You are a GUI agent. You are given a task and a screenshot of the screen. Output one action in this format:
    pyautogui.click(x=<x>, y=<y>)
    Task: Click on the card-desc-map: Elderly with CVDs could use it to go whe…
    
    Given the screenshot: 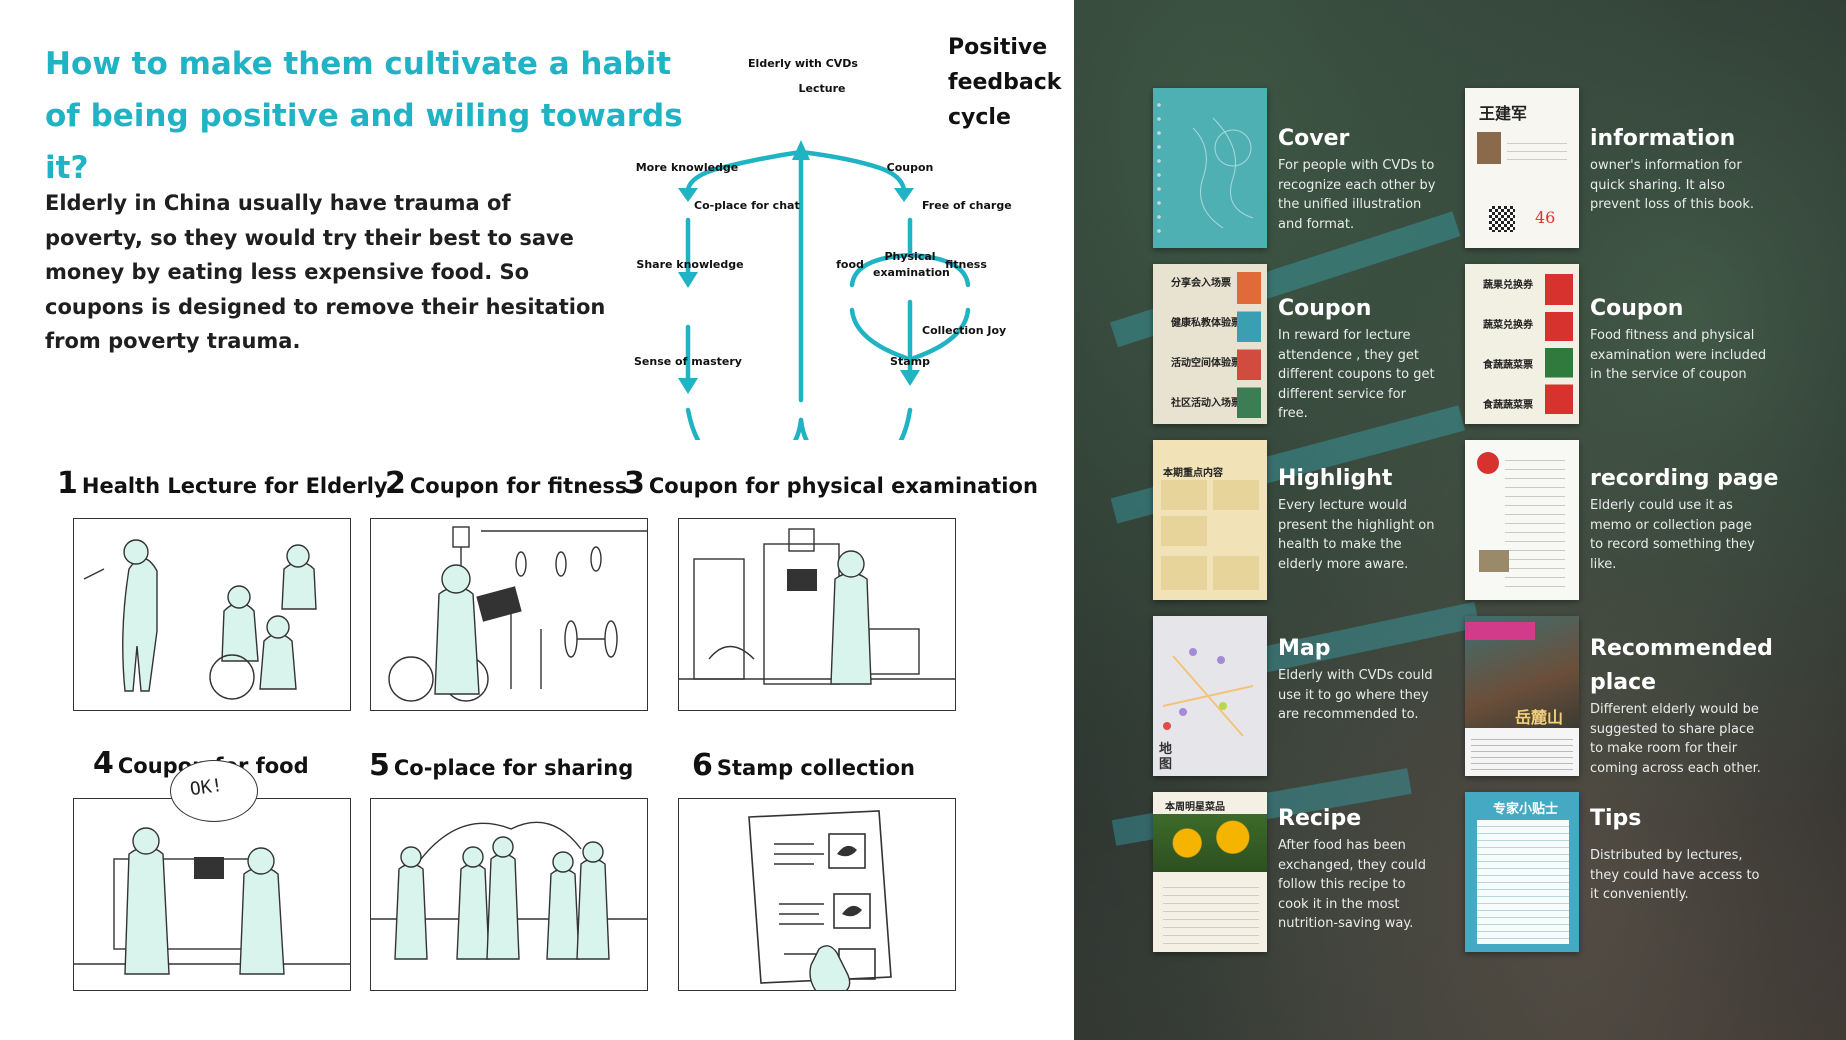 What is the action you would take?
    pyautogui.click(x=1355, y=695)
    